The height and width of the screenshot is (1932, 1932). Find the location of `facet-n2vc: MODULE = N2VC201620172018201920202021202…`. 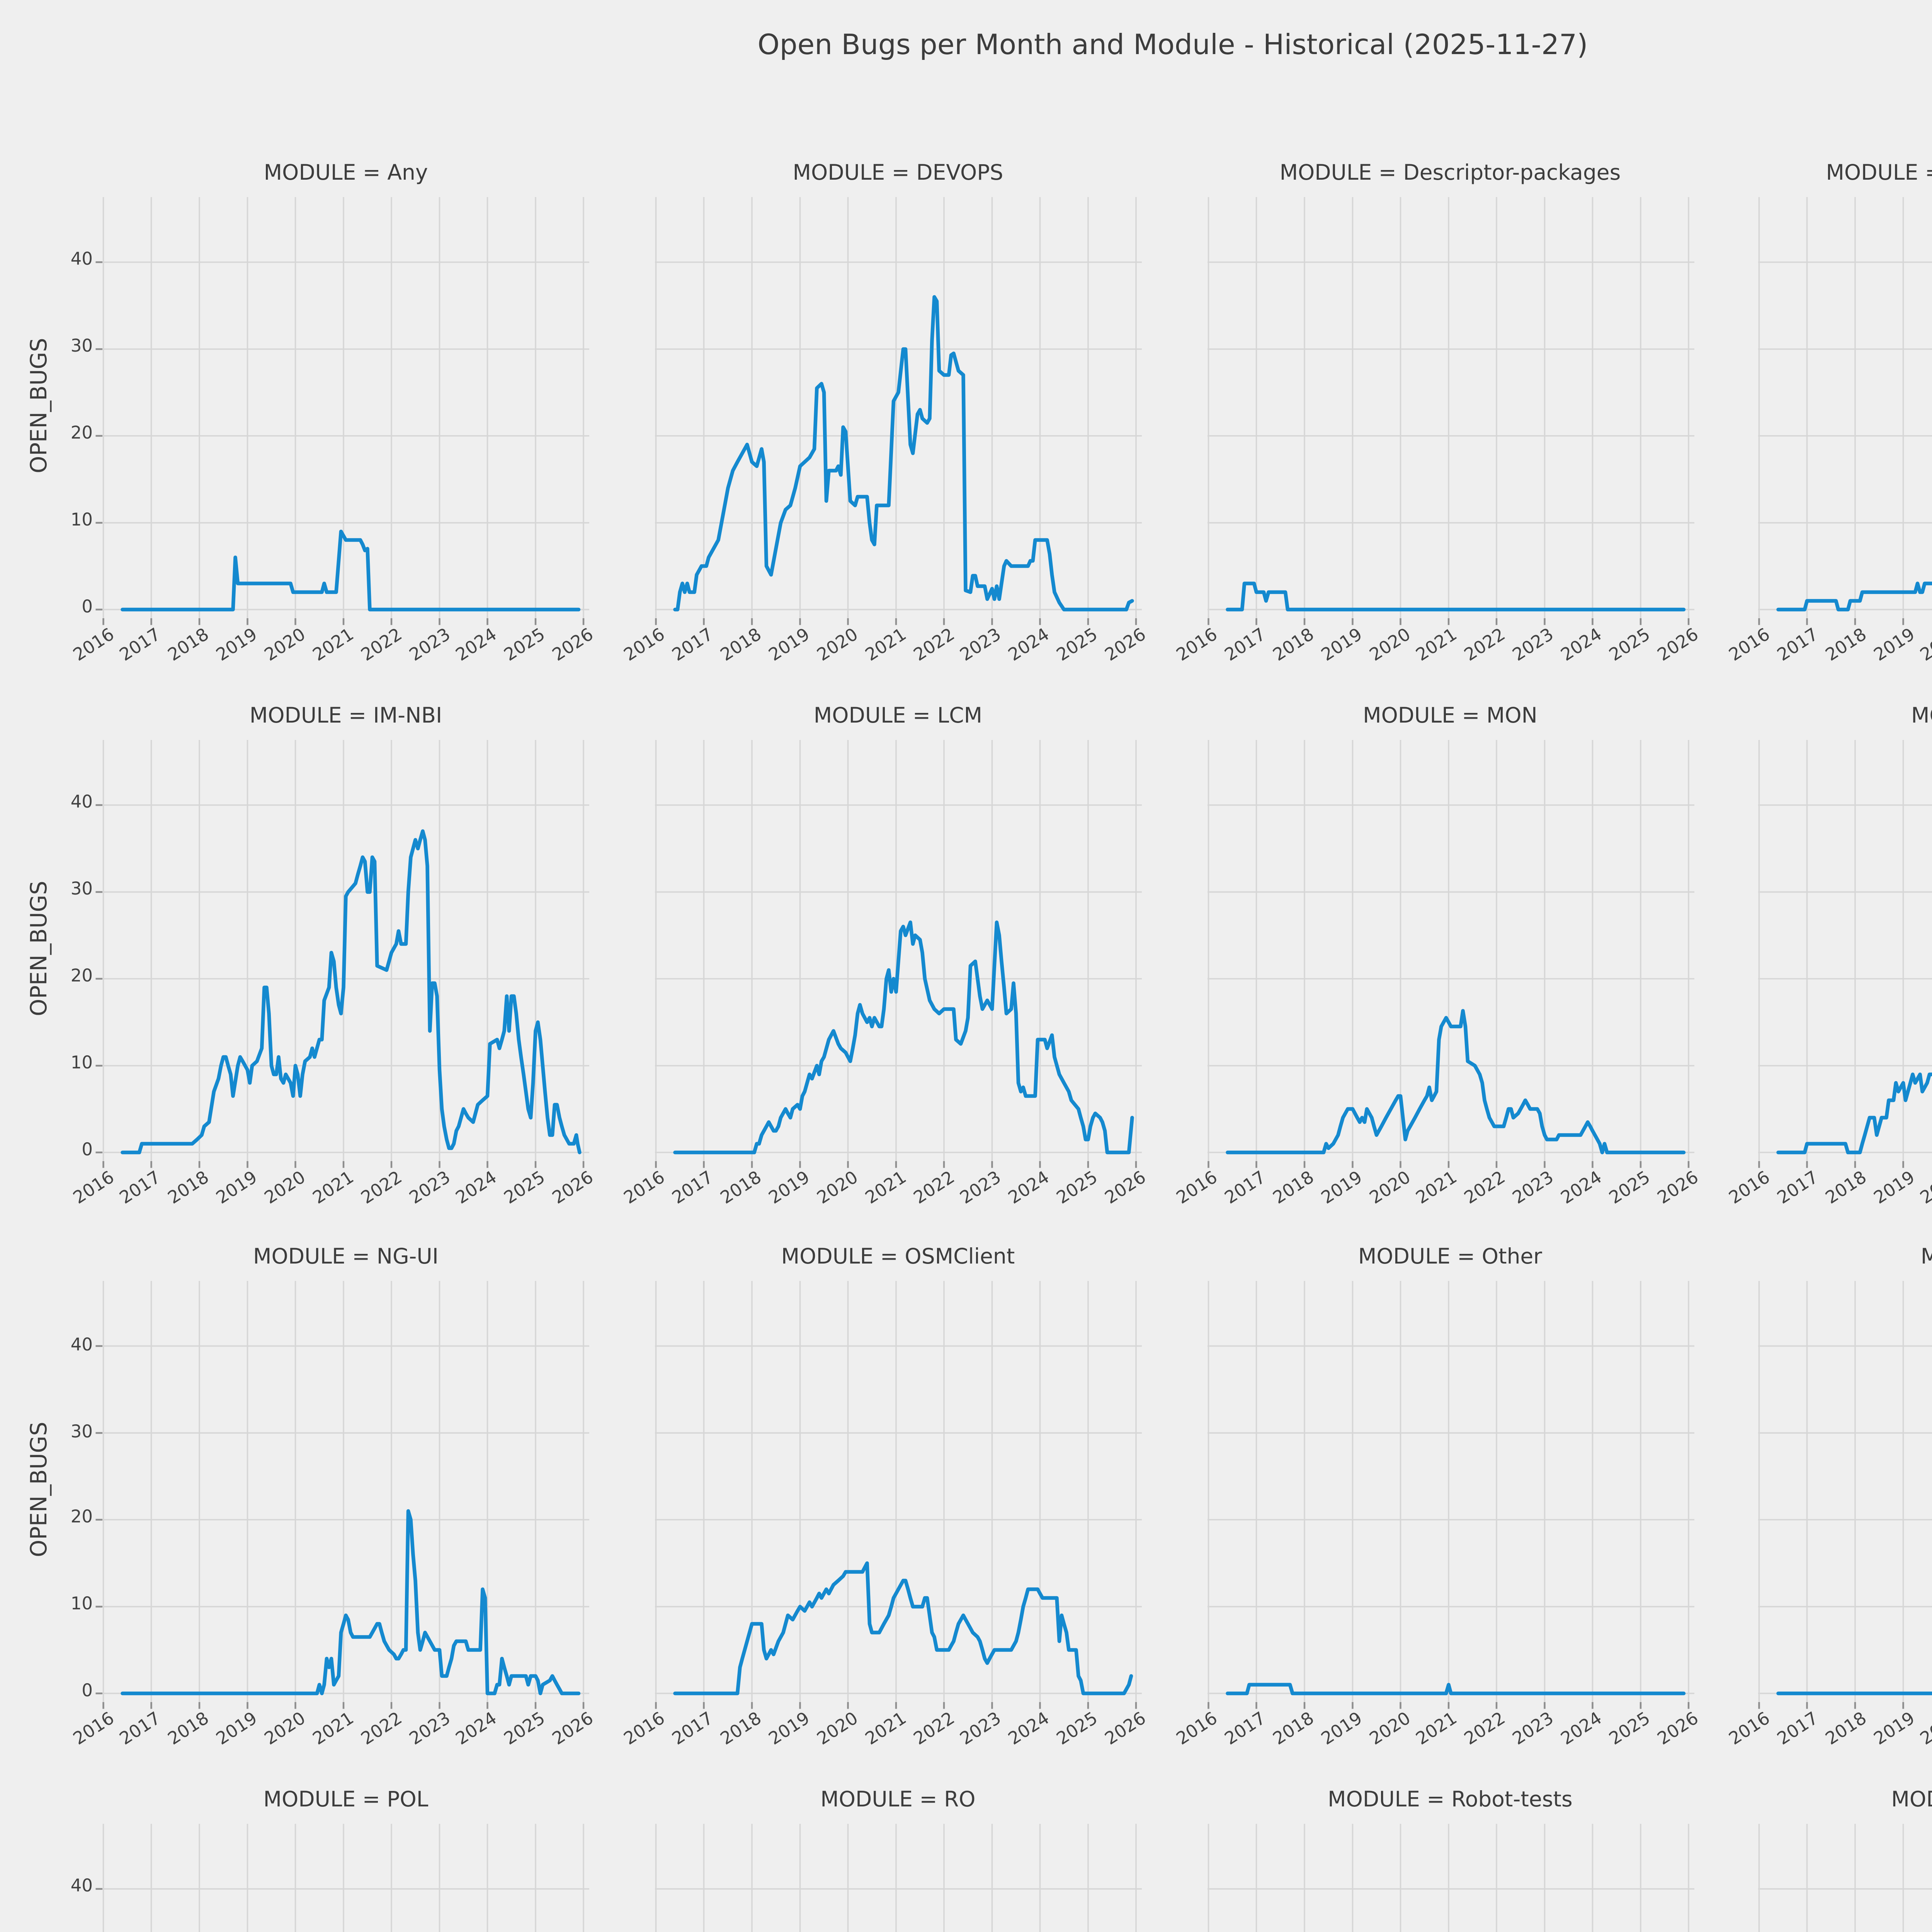

facet-n2vc: MODULE = N2VC201620172018201920202021202… is located at coordinates (1829, 956).